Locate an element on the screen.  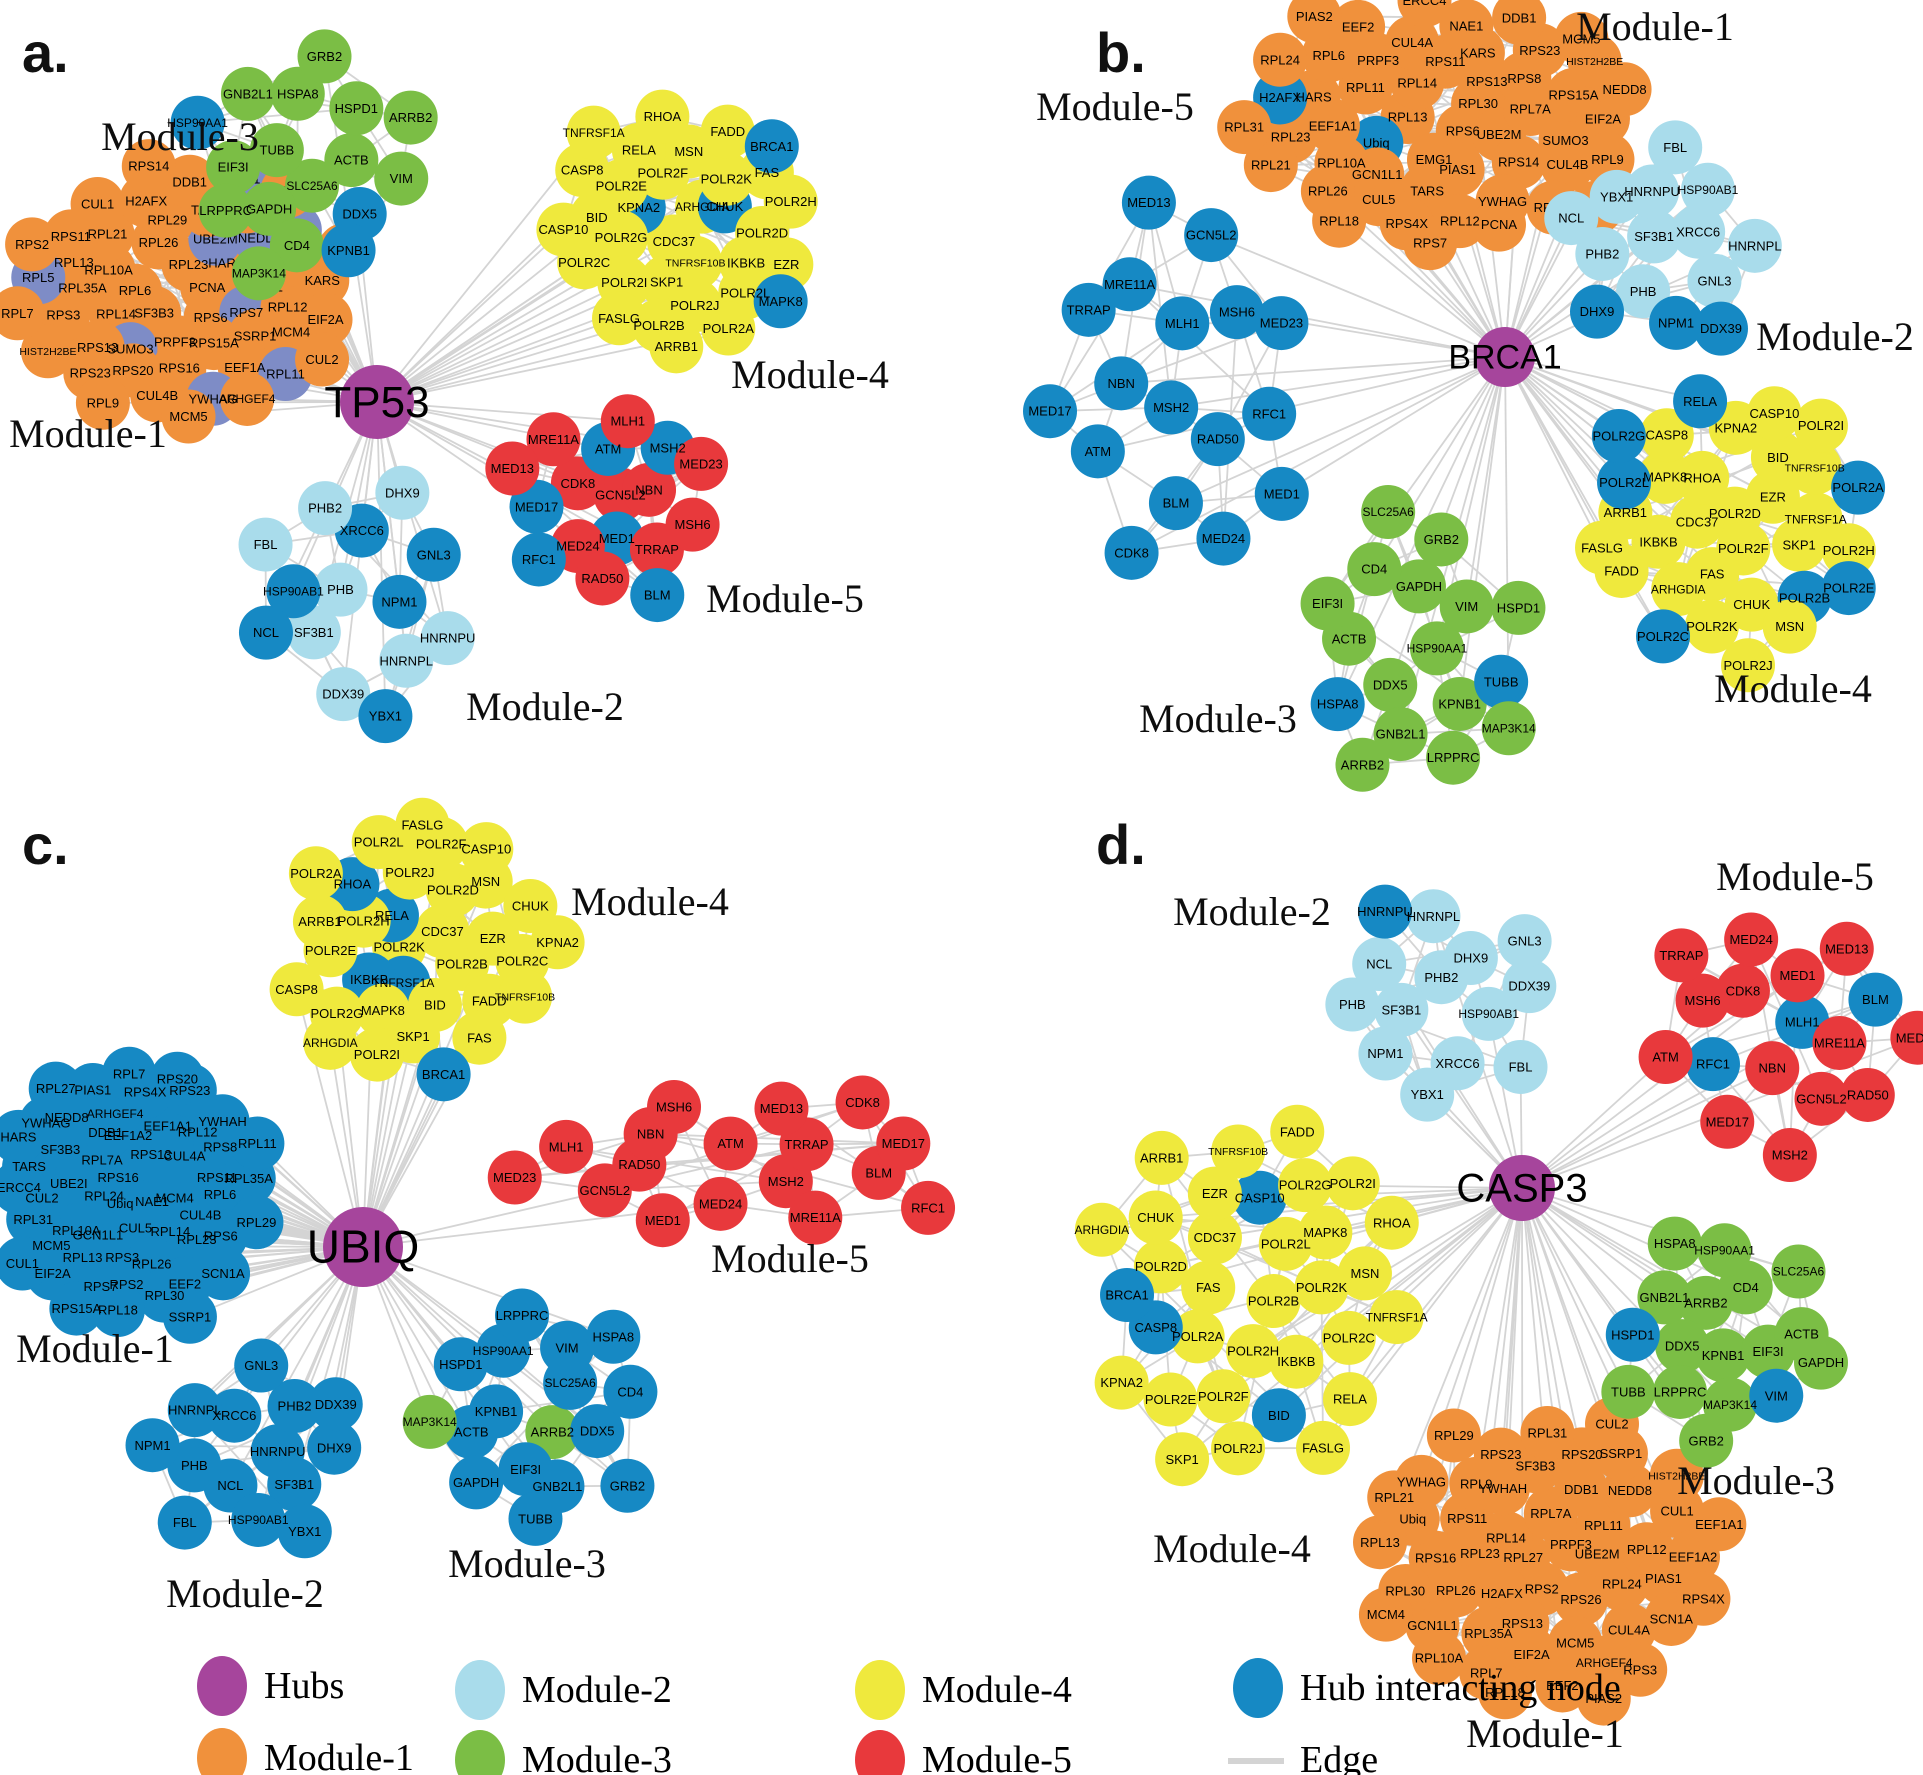
node-CASP8 is located at coordinates (1666, 435).